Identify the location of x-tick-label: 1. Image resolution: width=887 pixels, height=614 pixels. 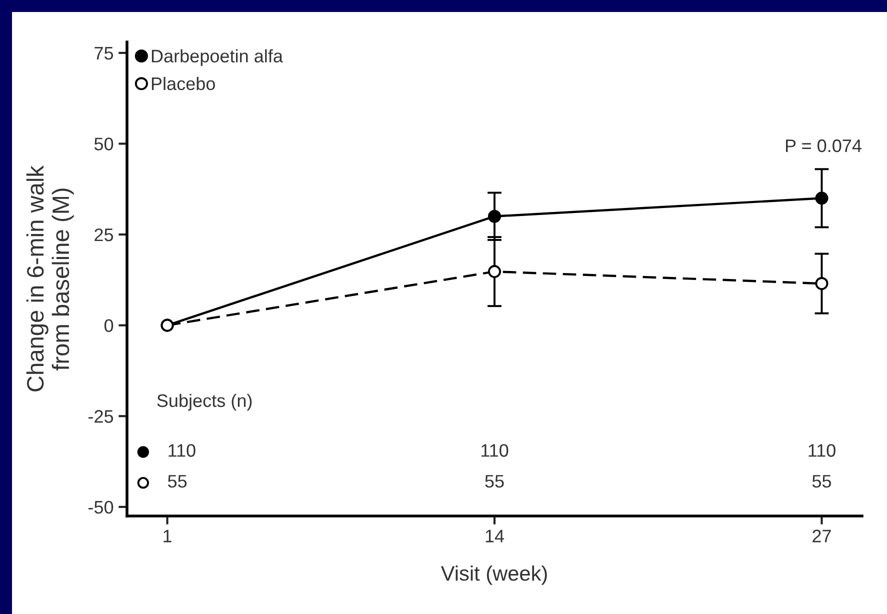
(168, 536).